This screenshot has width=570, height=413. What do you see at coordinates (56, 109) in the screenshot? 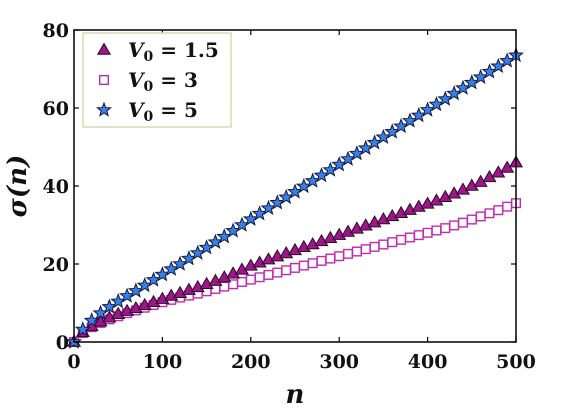
I see `y-tick-label: 60` at bounding box center [56, 109].